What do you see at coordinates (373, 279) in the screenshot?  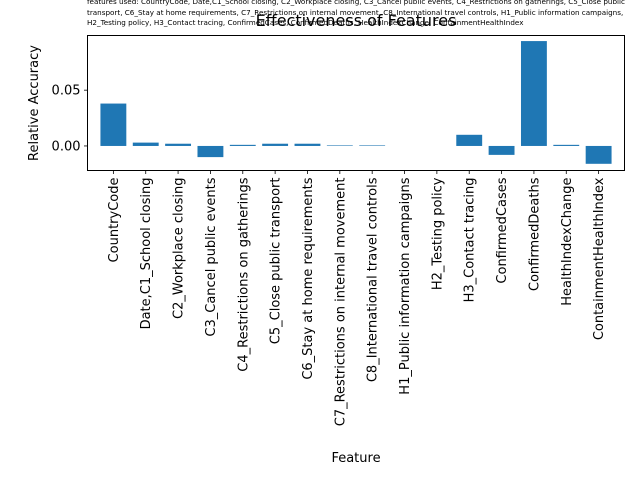 I see `x-tick-label: C8_International travel controls` at bounding box center [373, 279].